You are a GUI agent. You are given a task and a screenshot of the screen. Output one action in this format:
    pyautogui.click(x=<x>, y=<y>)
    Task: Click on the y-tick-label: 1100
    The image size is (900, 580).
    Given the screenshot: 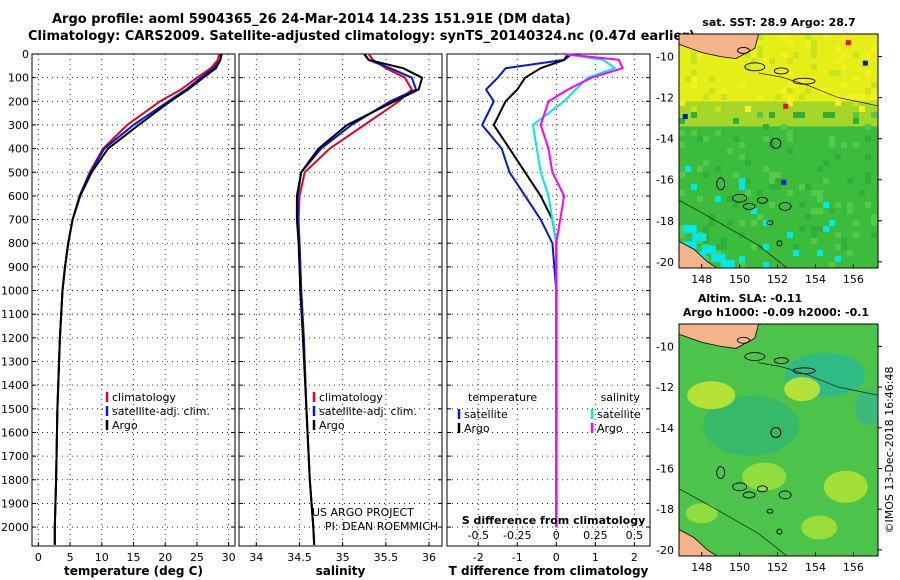 What is the action you would take?
    pyautogui.click(x=15, y=314)
    